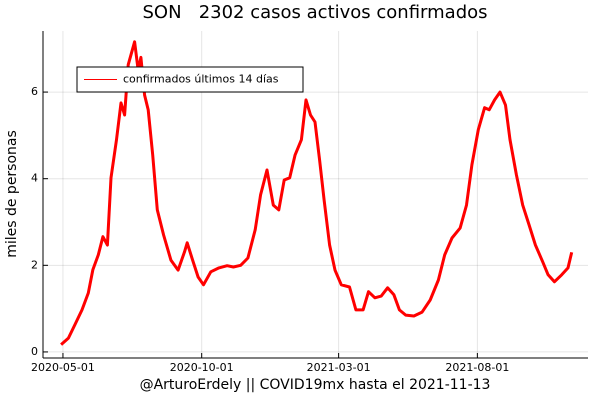 The image size is (600, 400). I want to click on chart-title: SON 2302 casos activos confirmados, so click(314, 12).